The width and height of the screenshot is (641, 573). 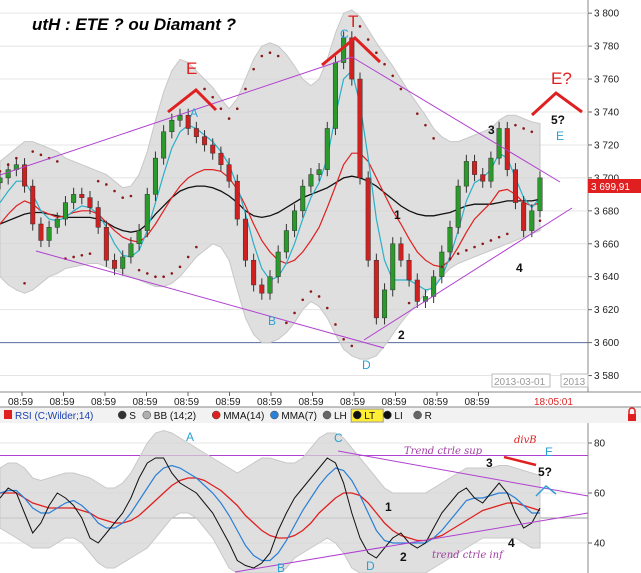 I want to click on pattern-label-right-e: E?, so click(x=561, y=78).